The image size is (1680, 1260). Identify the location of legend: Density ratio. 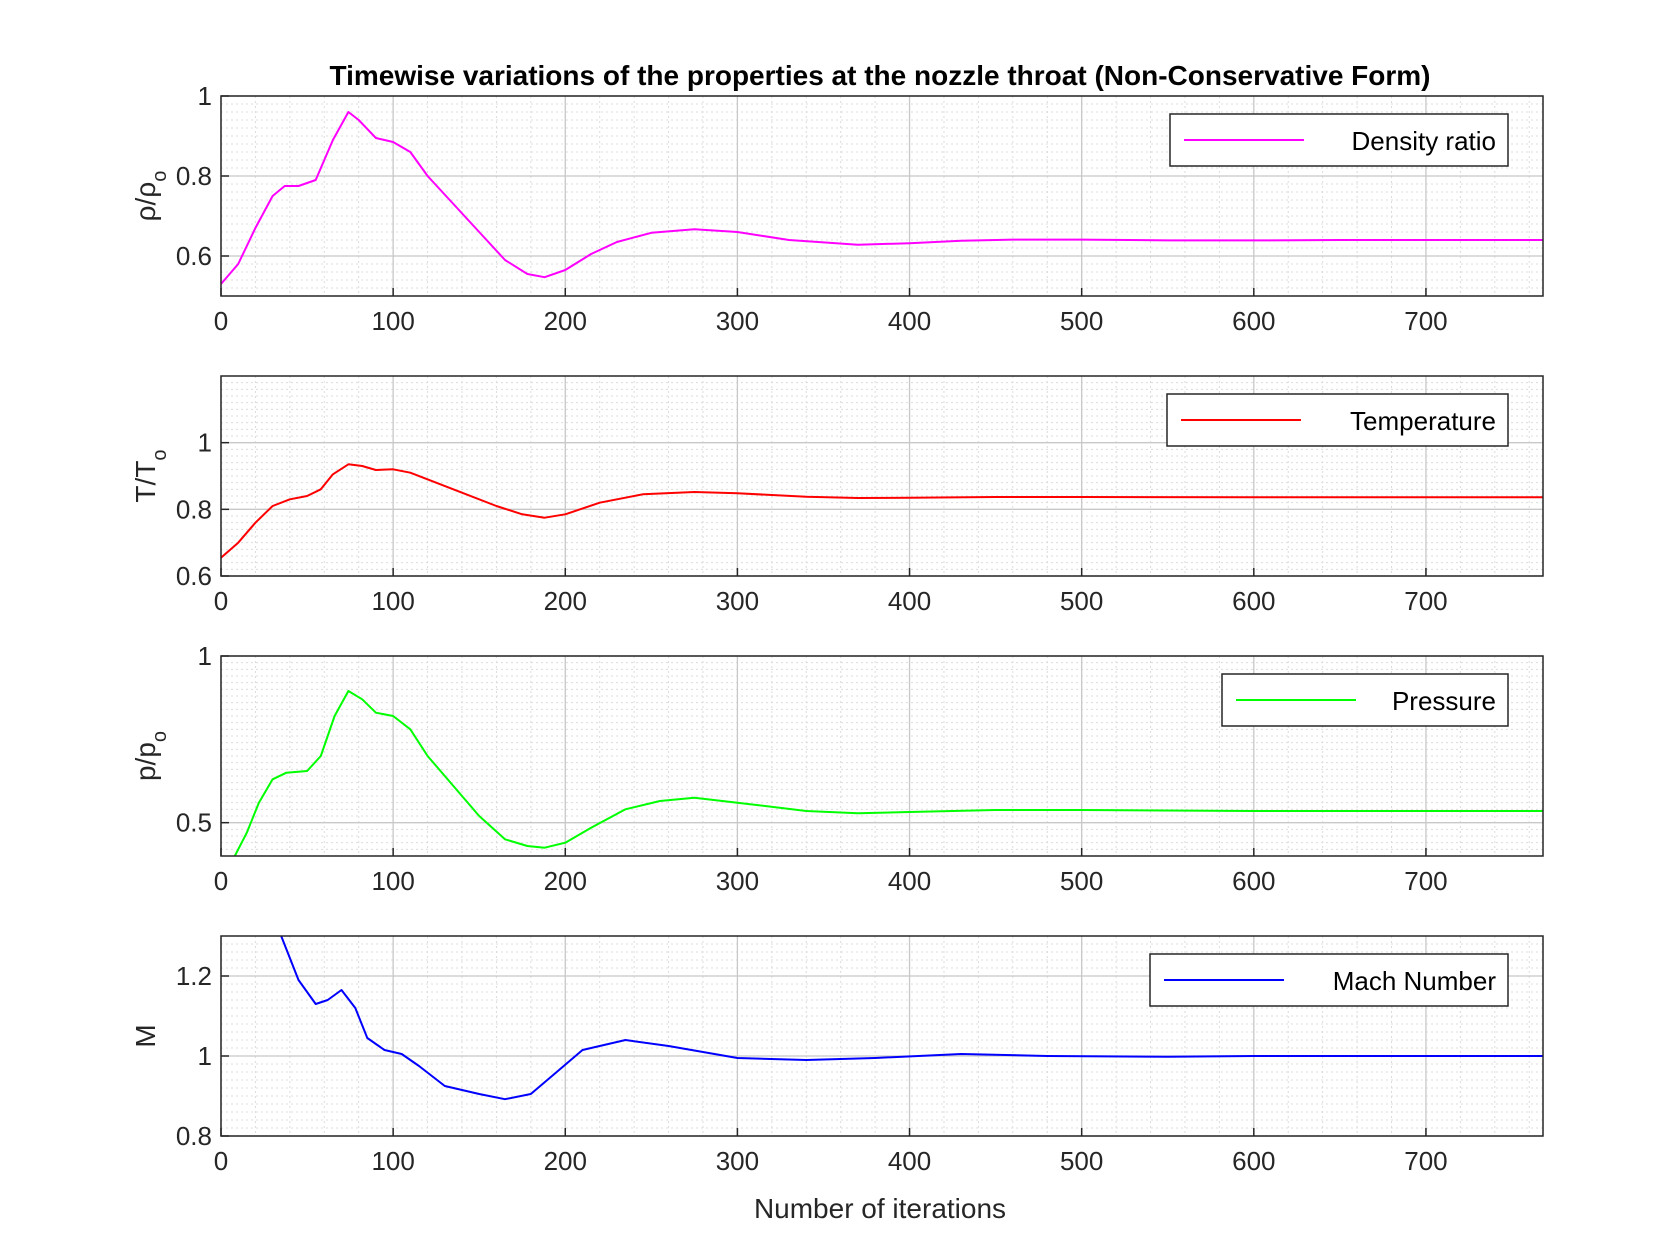
(1339, 140).